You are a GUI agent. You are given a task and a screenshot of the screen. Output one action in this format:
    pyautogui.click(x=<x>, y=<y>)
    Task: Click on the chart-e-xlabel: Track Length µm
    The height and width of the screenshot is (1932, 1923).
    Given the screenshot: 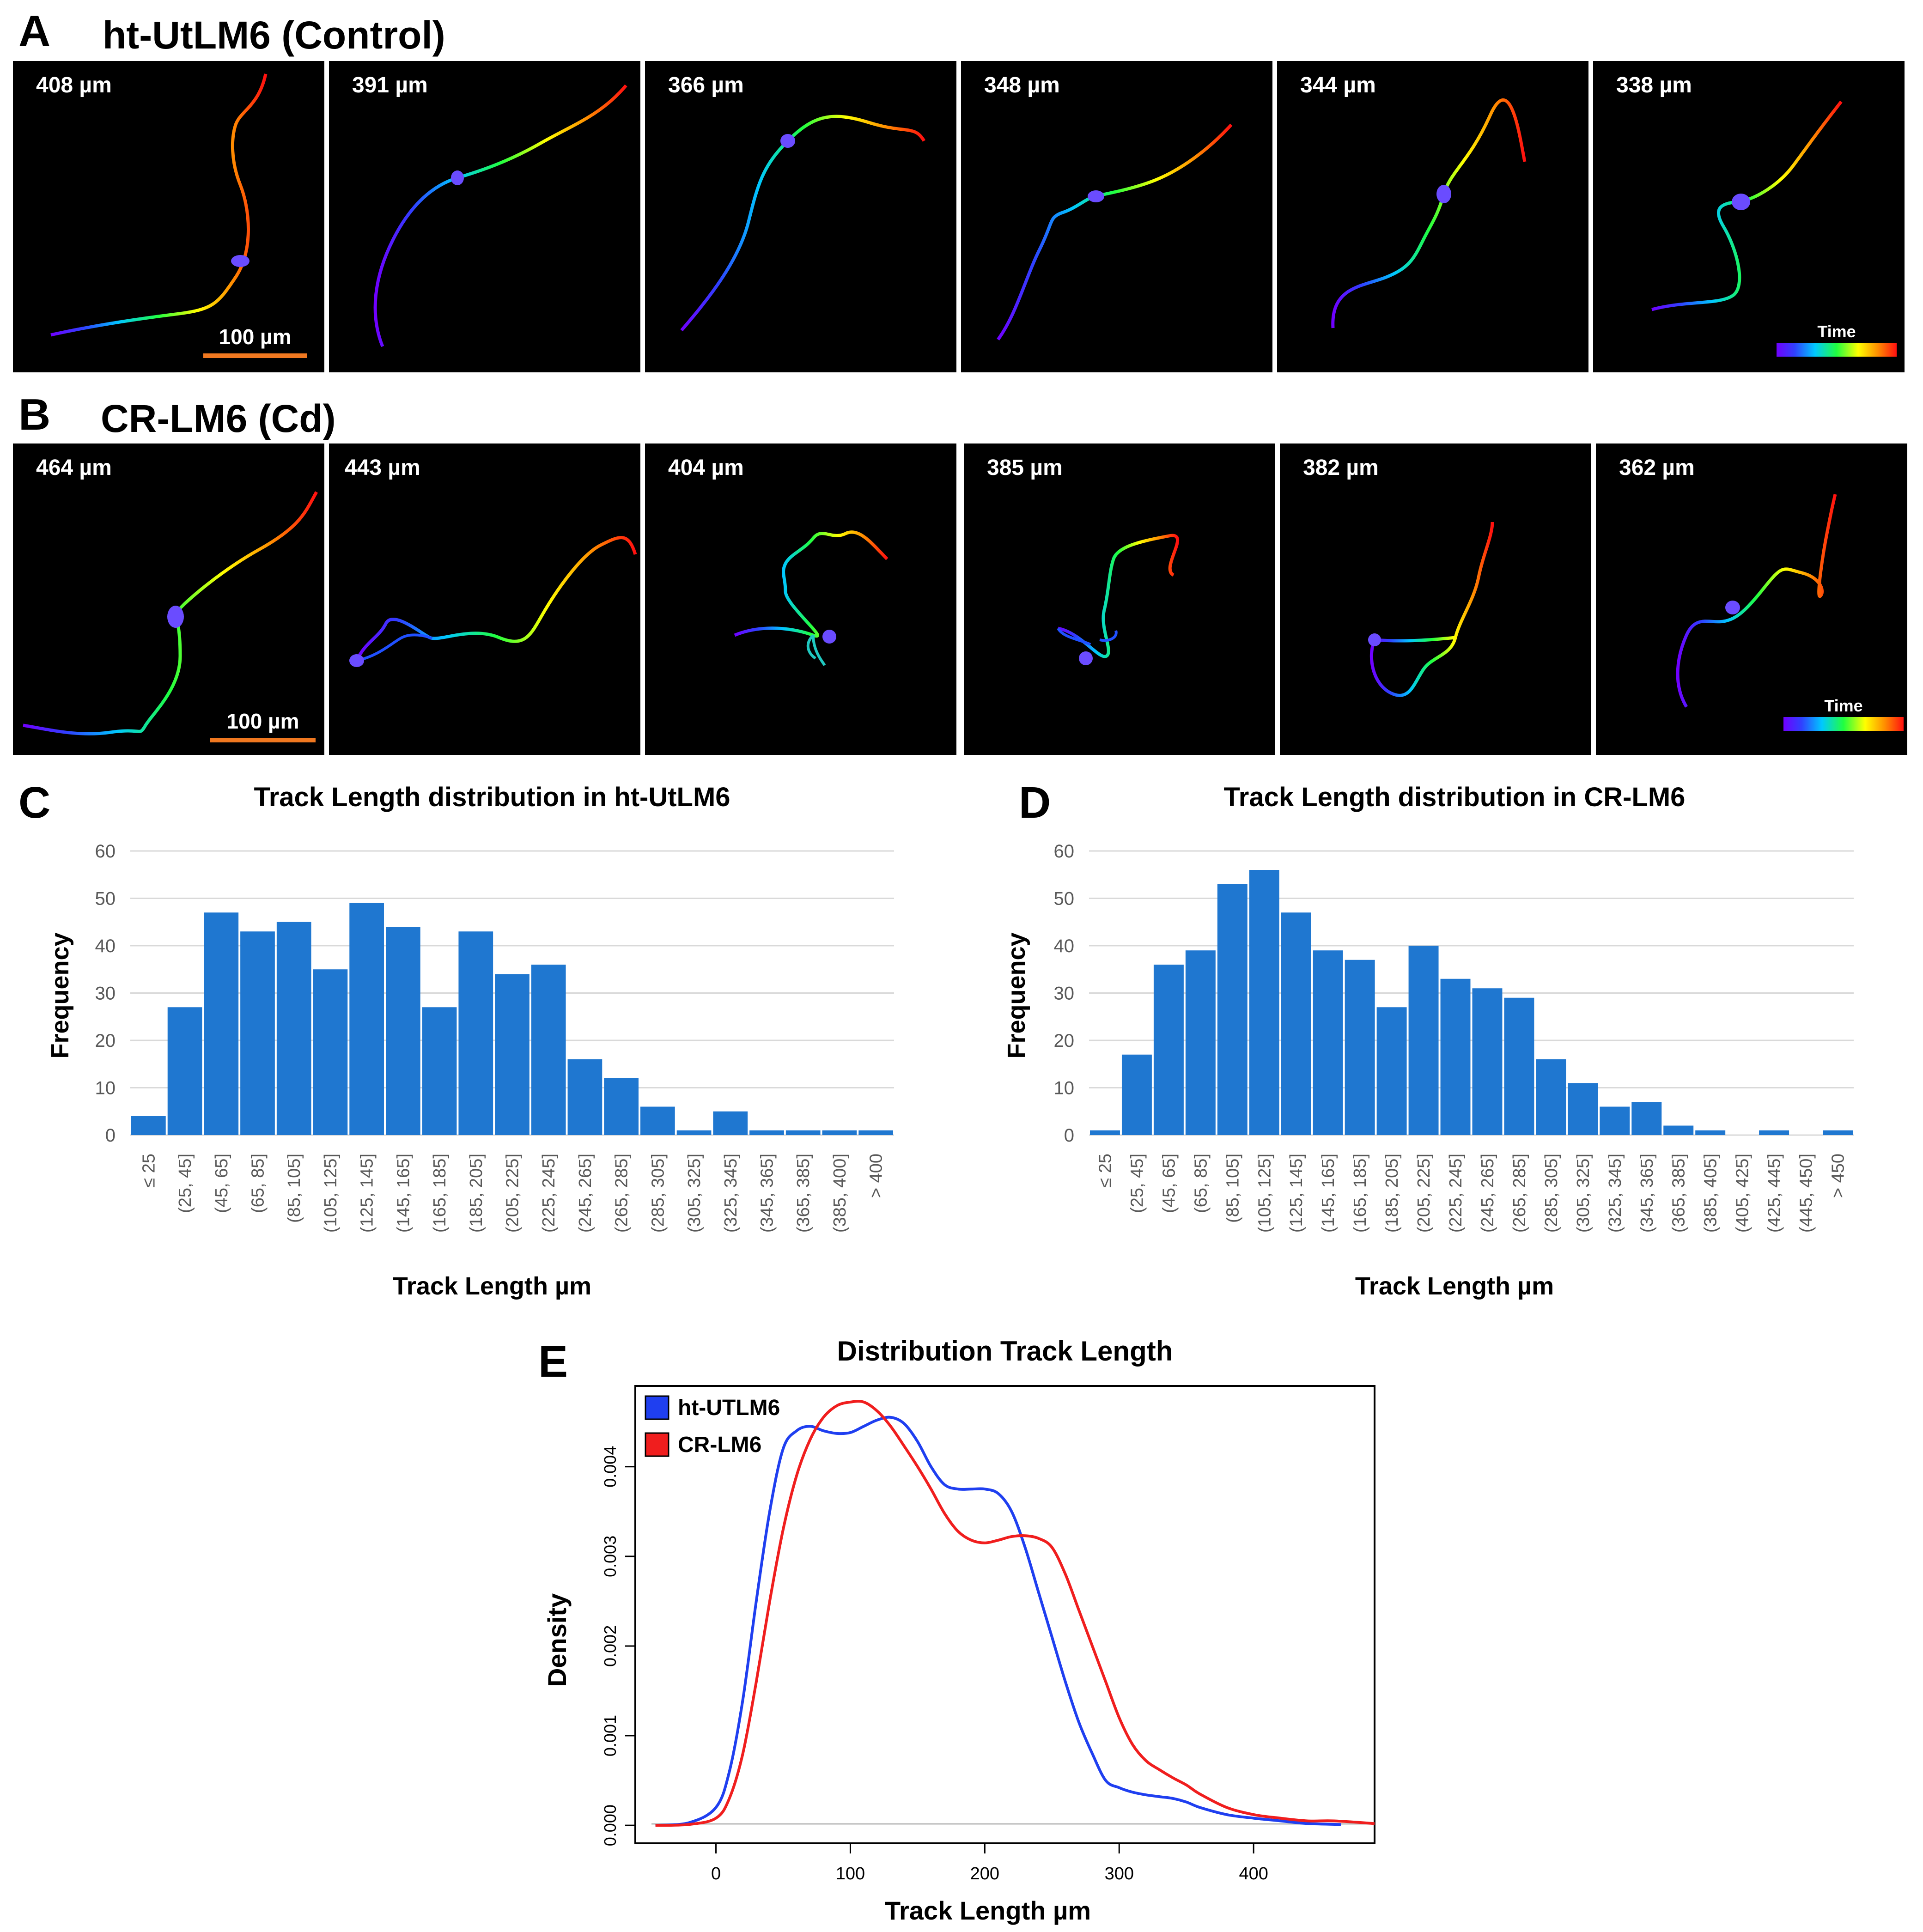 What is the action you would take?
    pyautogui.click(x=988, y=1910)
    